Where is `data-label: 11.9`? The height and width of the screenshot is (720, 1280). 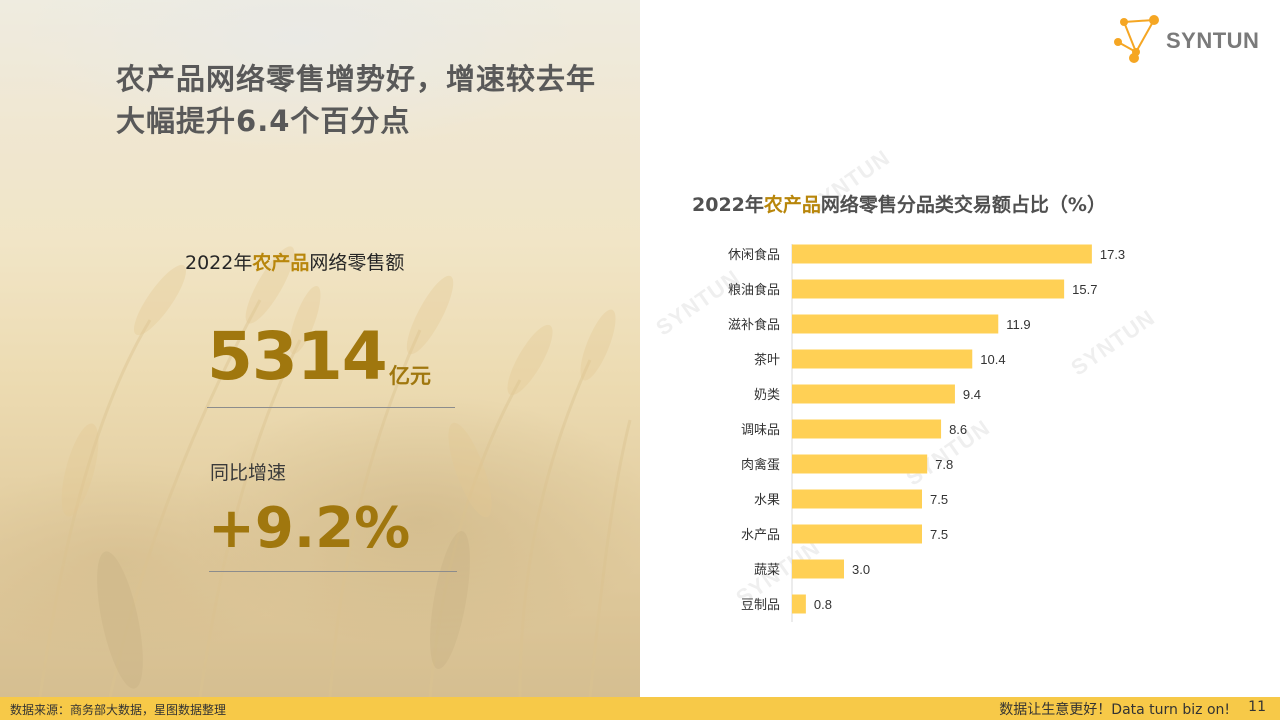
data-label: 11.9 is located at coordinates (1018, 324).